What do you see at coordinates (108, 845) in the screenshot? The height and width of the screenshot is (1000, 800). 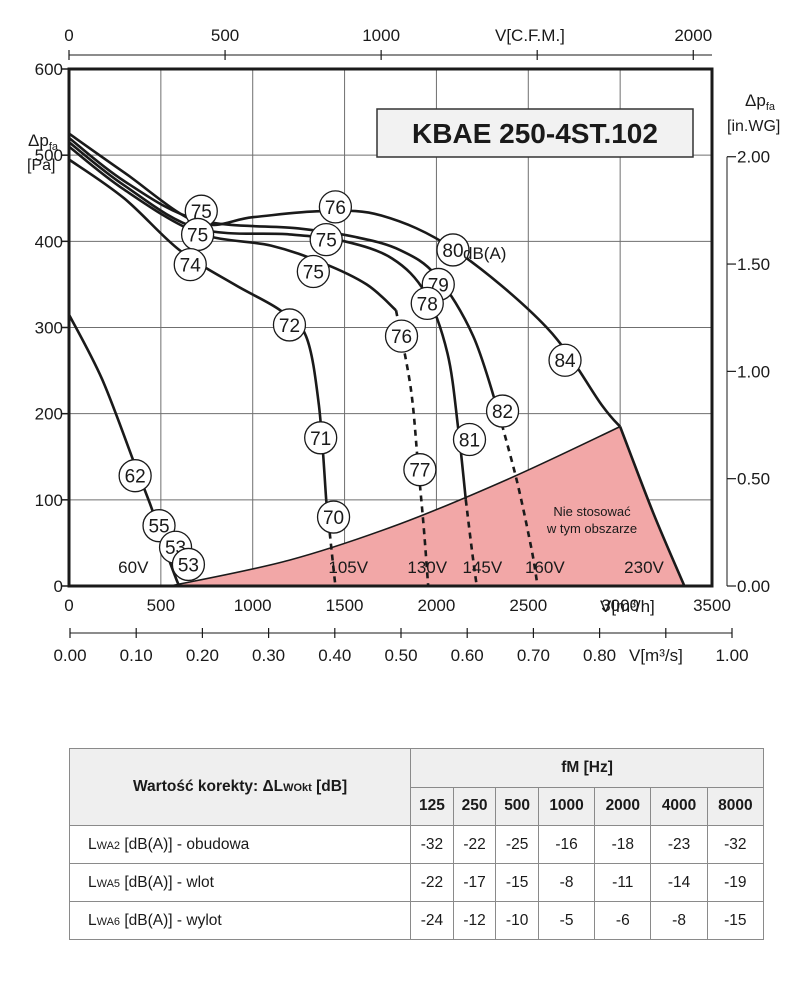 I see `row-label-sub: WA2` at bounding box center [108, 845].